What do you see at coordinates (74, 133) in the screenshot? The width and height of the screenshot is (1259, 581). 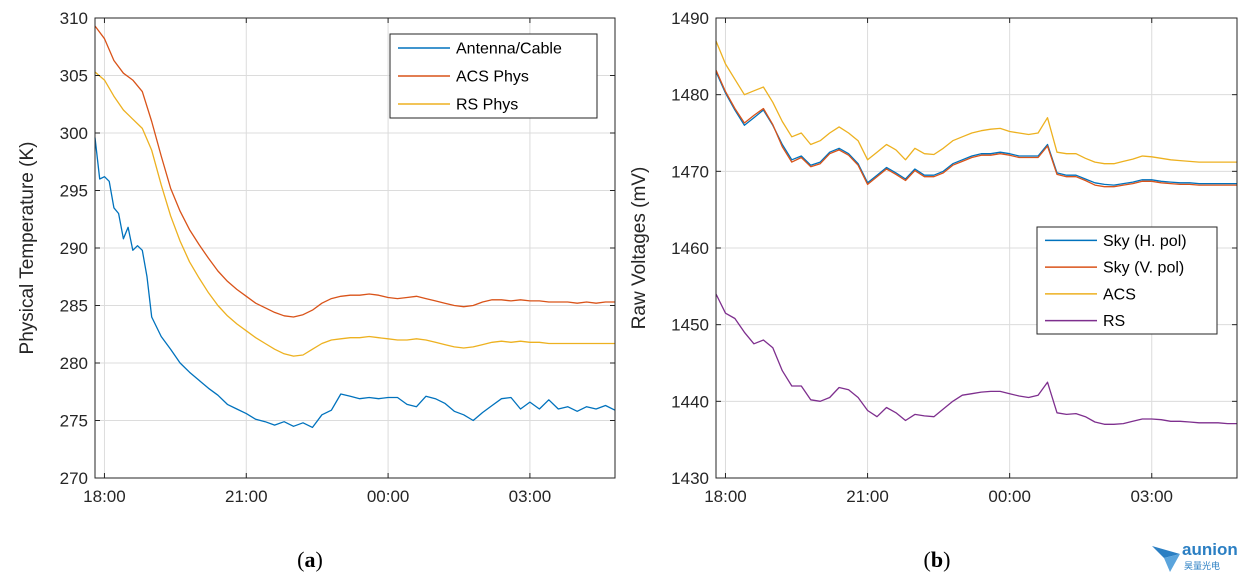 I see `y-tick-label: 300` at bounding box center [74, 133].